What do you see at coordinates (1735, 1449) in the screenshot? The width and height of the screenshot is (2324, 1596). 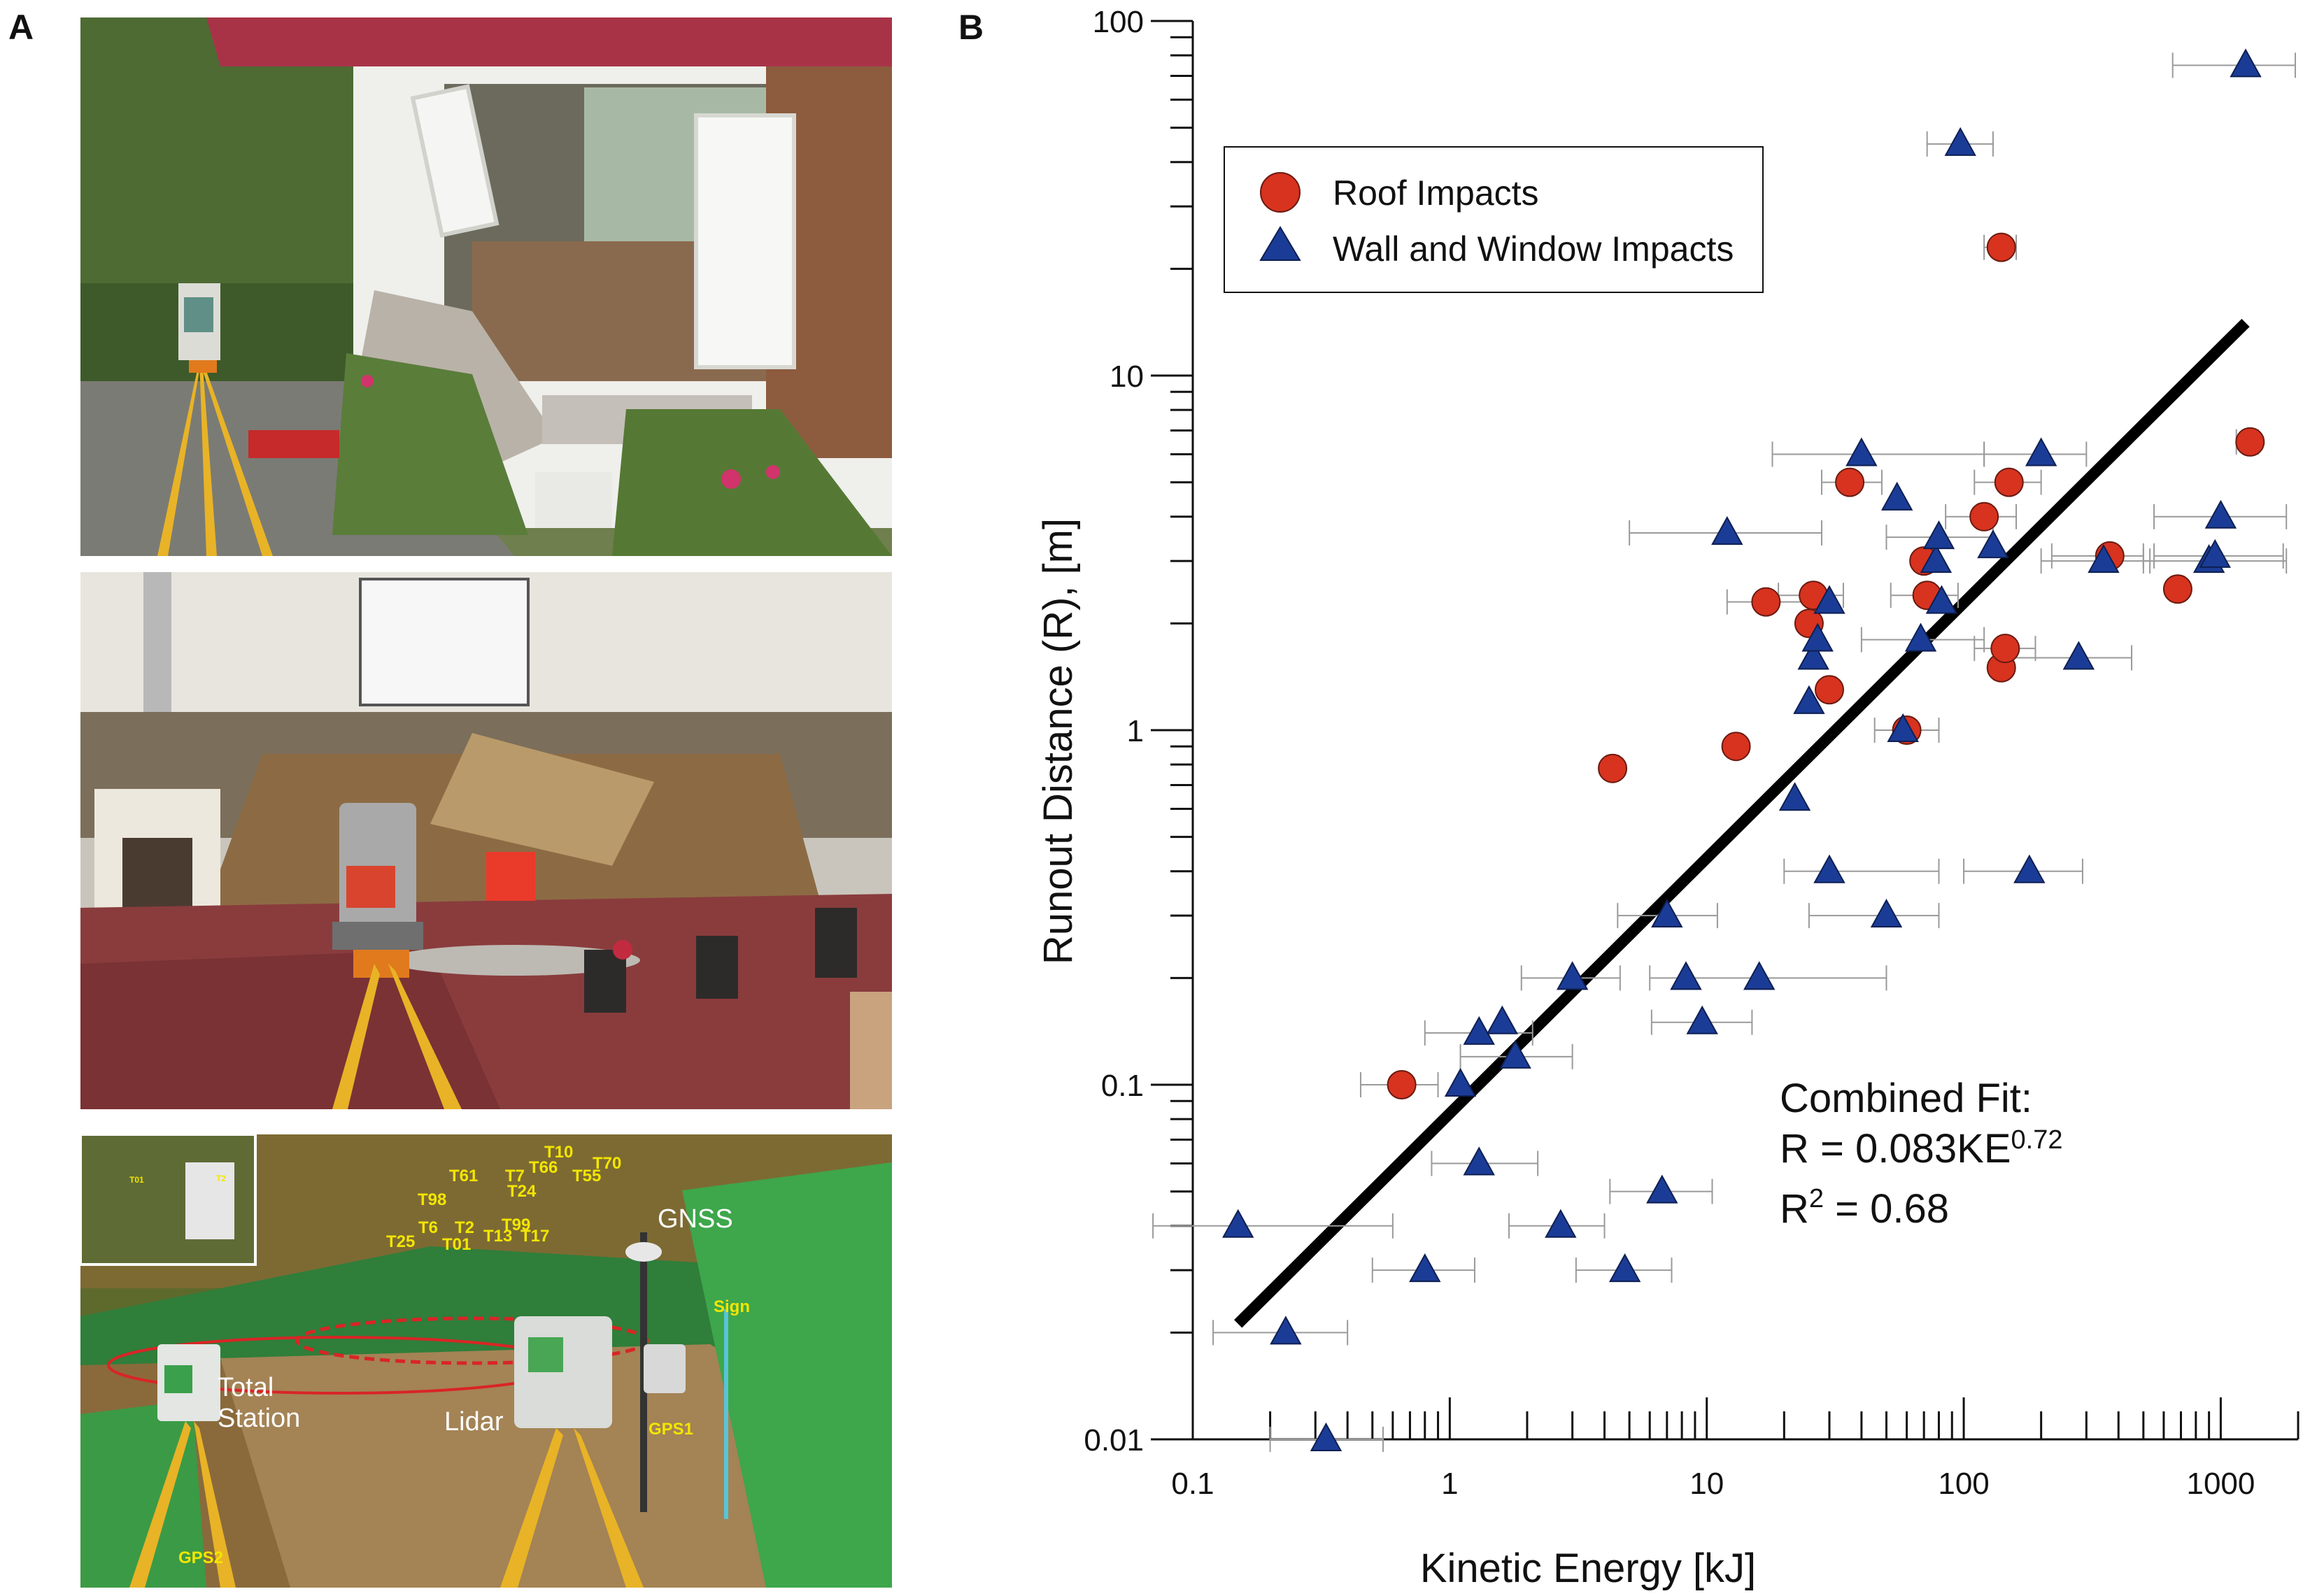 I see `x-axis: 0.1 1 10 100 1000` at bounding box center [1735, 1449].